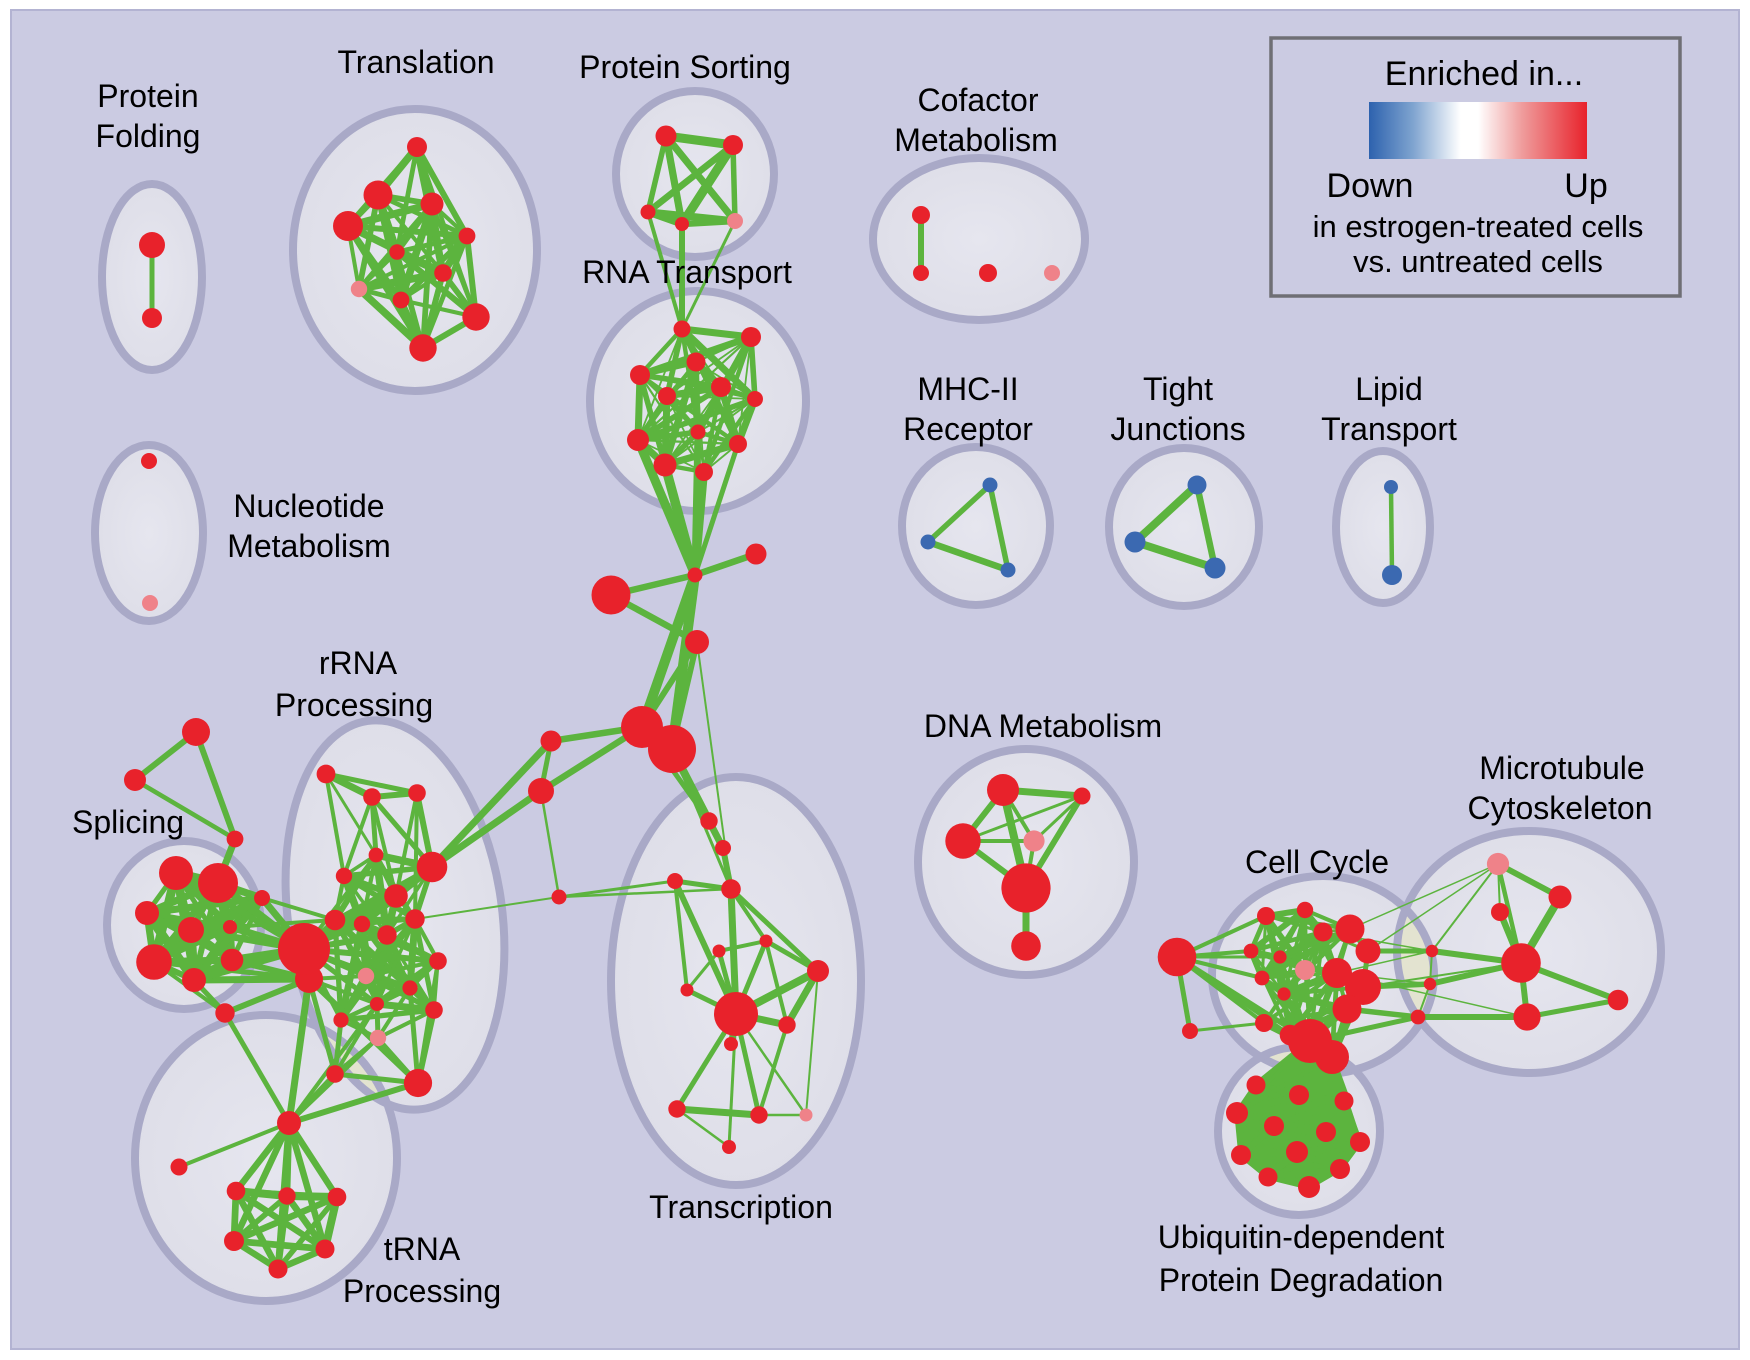 The width and height of the screenshot is (1750, 1360). I want to click on svg-text: vs. untreated cells, so click(1478, 261).